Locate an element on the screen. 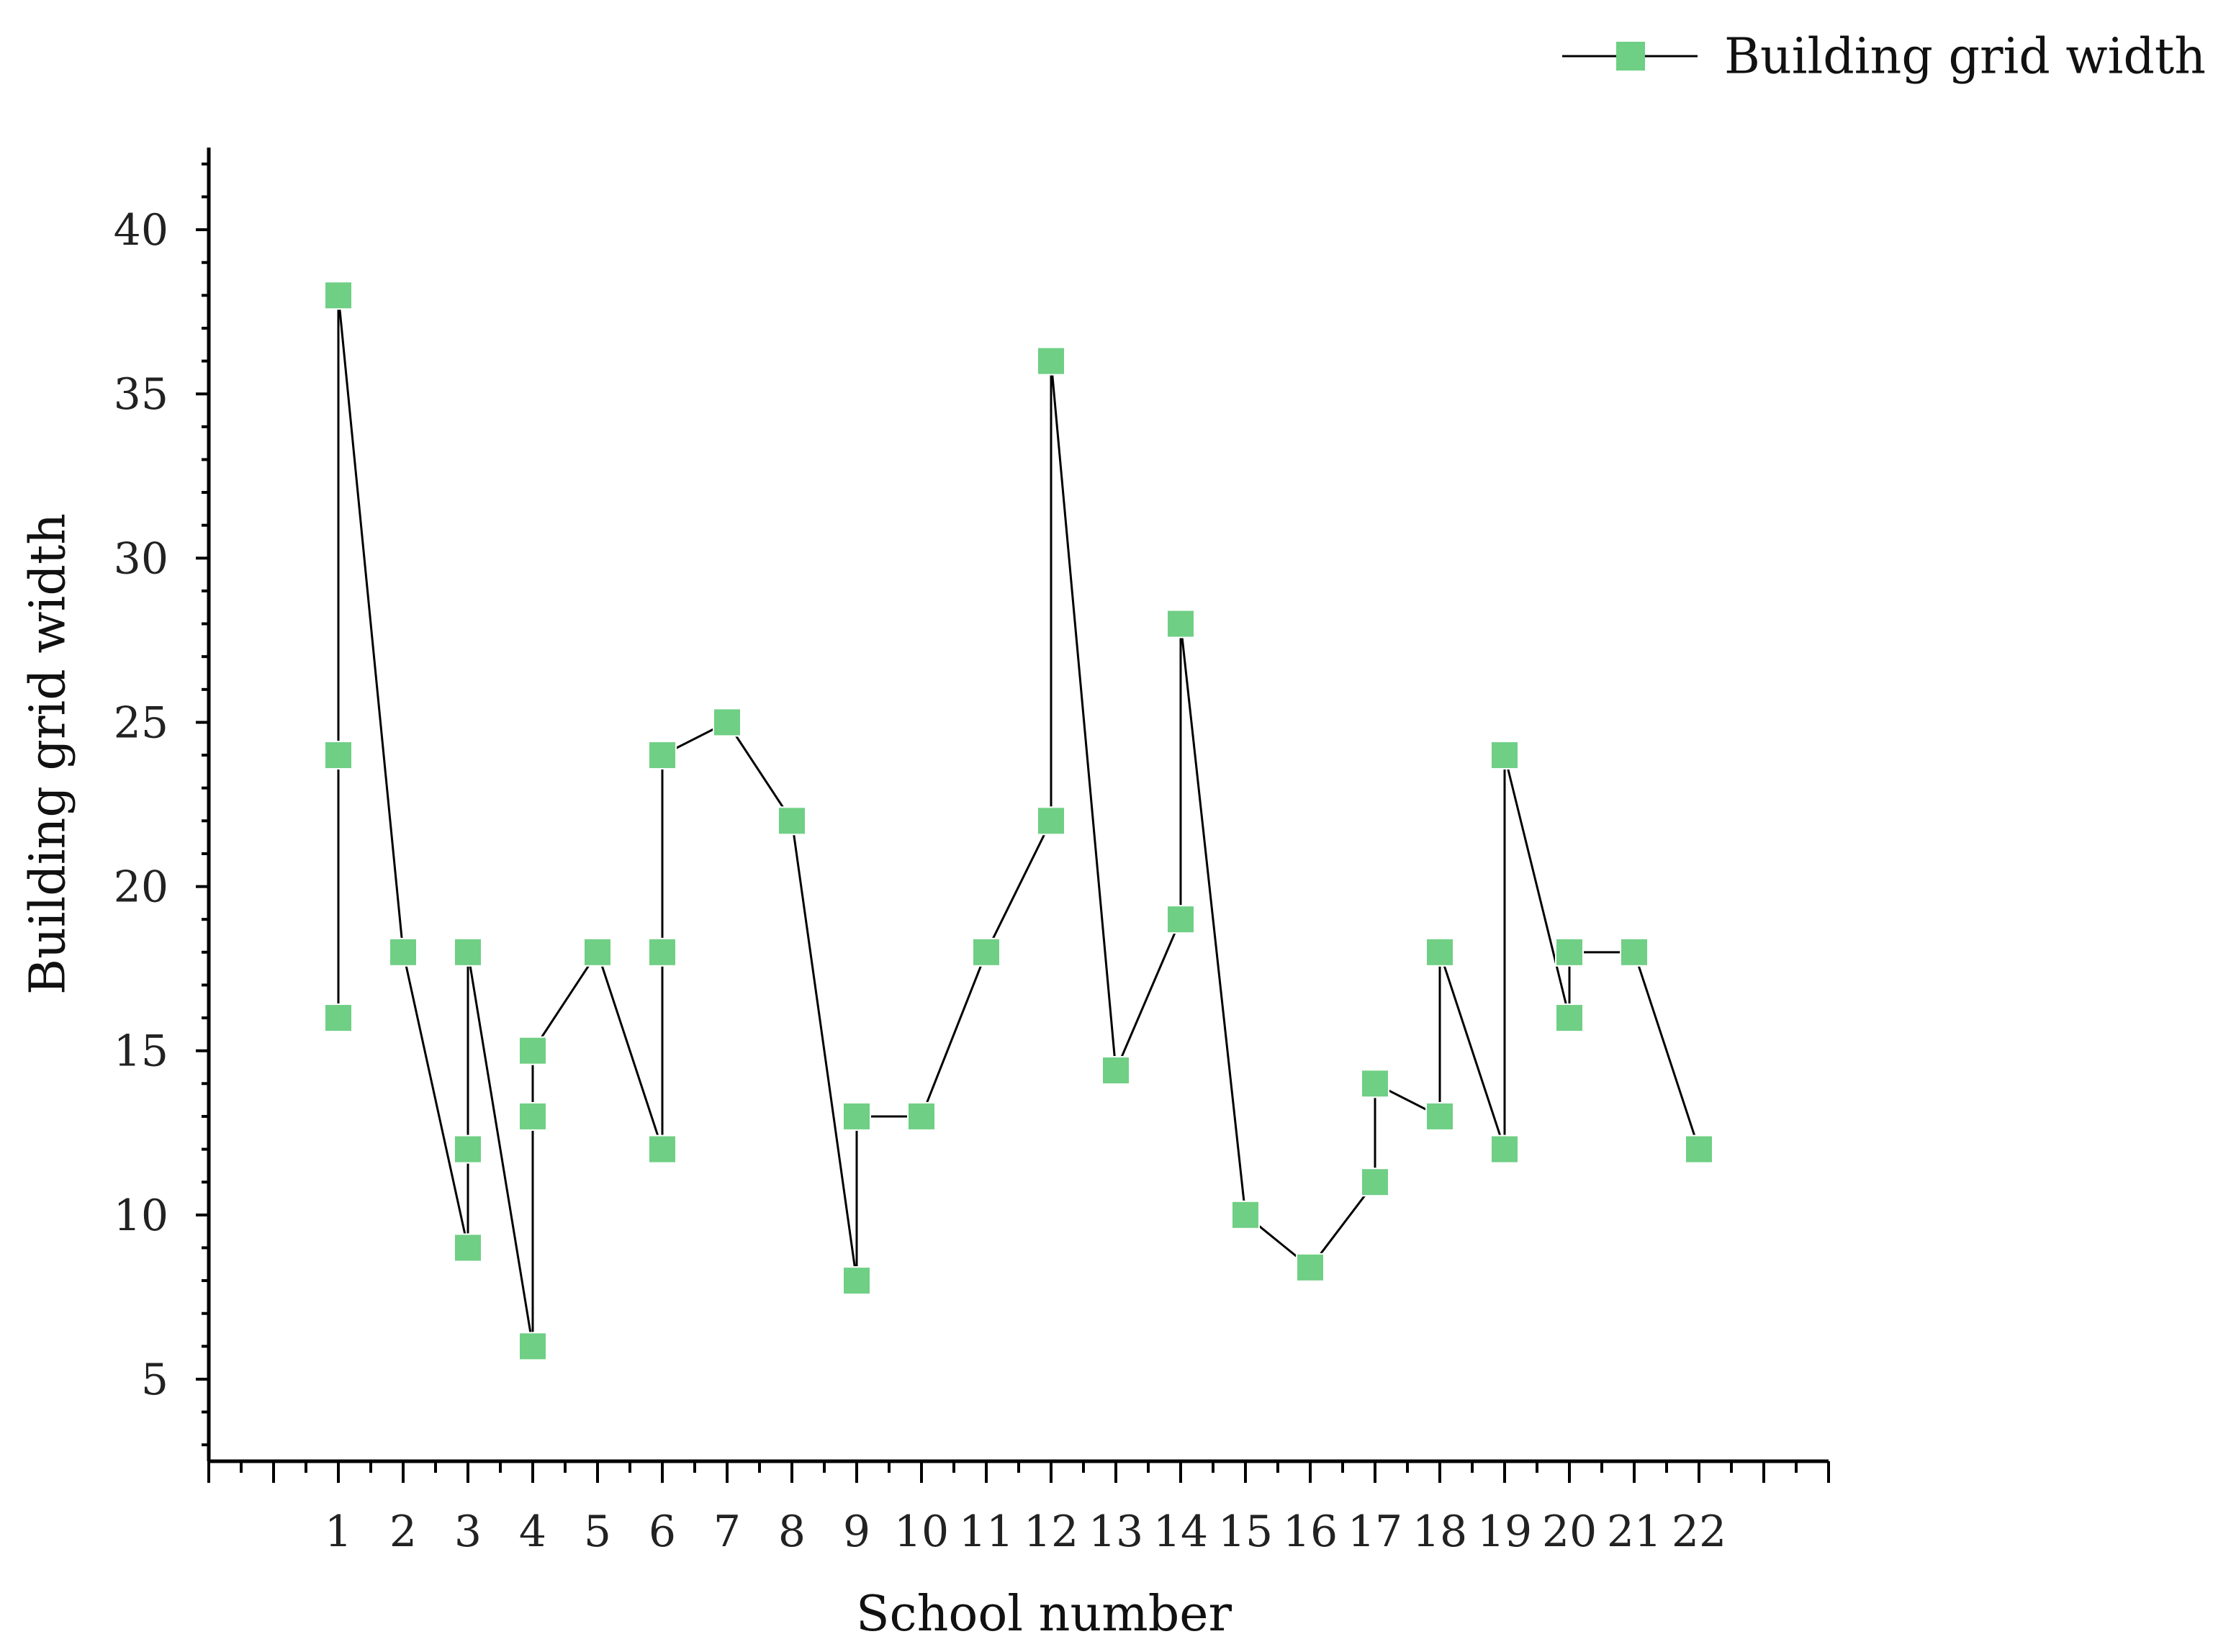 The width and height of the screenshot is (2231, 1652). y-tick-label: 25 is located at coordinates (141, 723).